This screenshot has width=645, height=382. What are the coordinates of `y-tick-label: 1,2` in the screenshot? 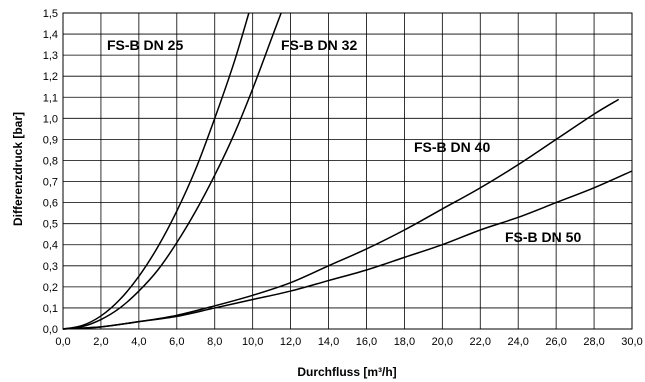 It's located at (50, 77).